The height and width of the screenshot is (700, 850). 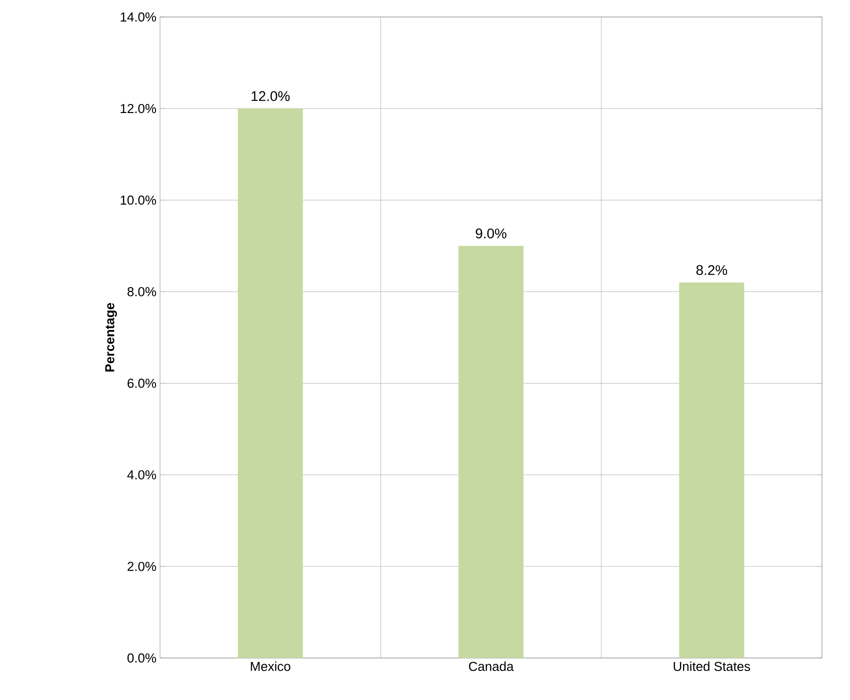 What do you see at coordinates (270, 667) in the screenshot?
I see `x-tick-label: Mexico` at bounding box center [270, 667].